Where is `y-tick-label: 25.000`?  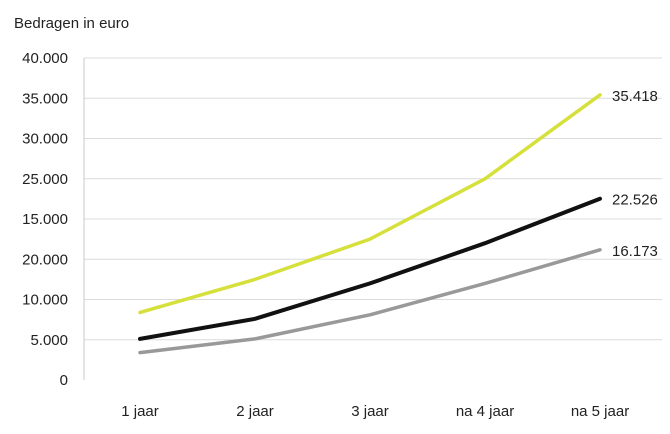
y-tick-label: 25.000 is located at coordinates (45, 179).